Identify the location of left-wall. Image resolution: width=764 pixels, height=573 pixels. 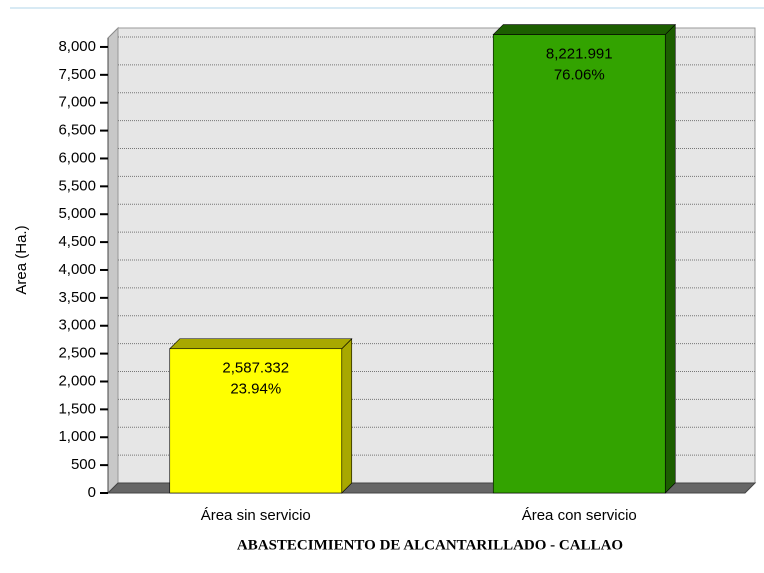
(113, 260).